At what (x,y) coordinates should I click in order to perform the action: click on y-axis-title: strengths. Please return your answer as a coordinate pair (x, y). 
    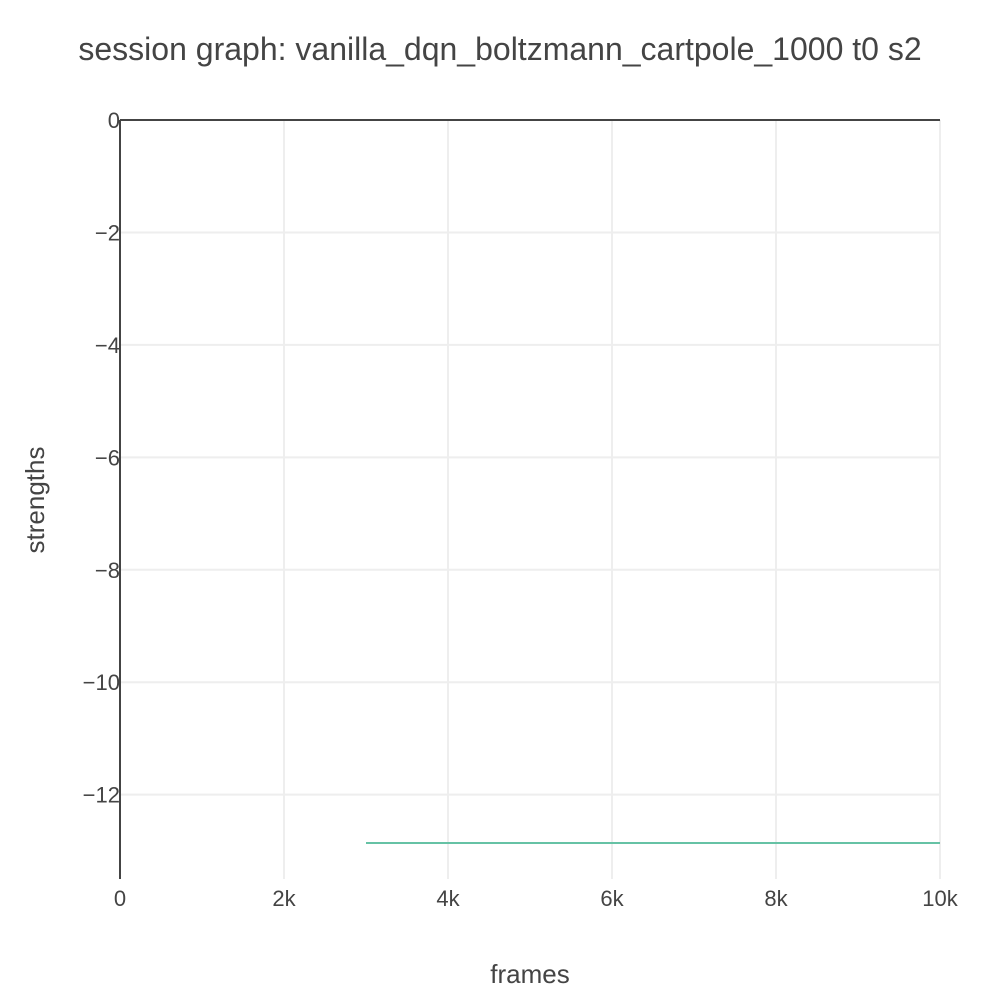
    Looking at the image, I should click on (35, 500).